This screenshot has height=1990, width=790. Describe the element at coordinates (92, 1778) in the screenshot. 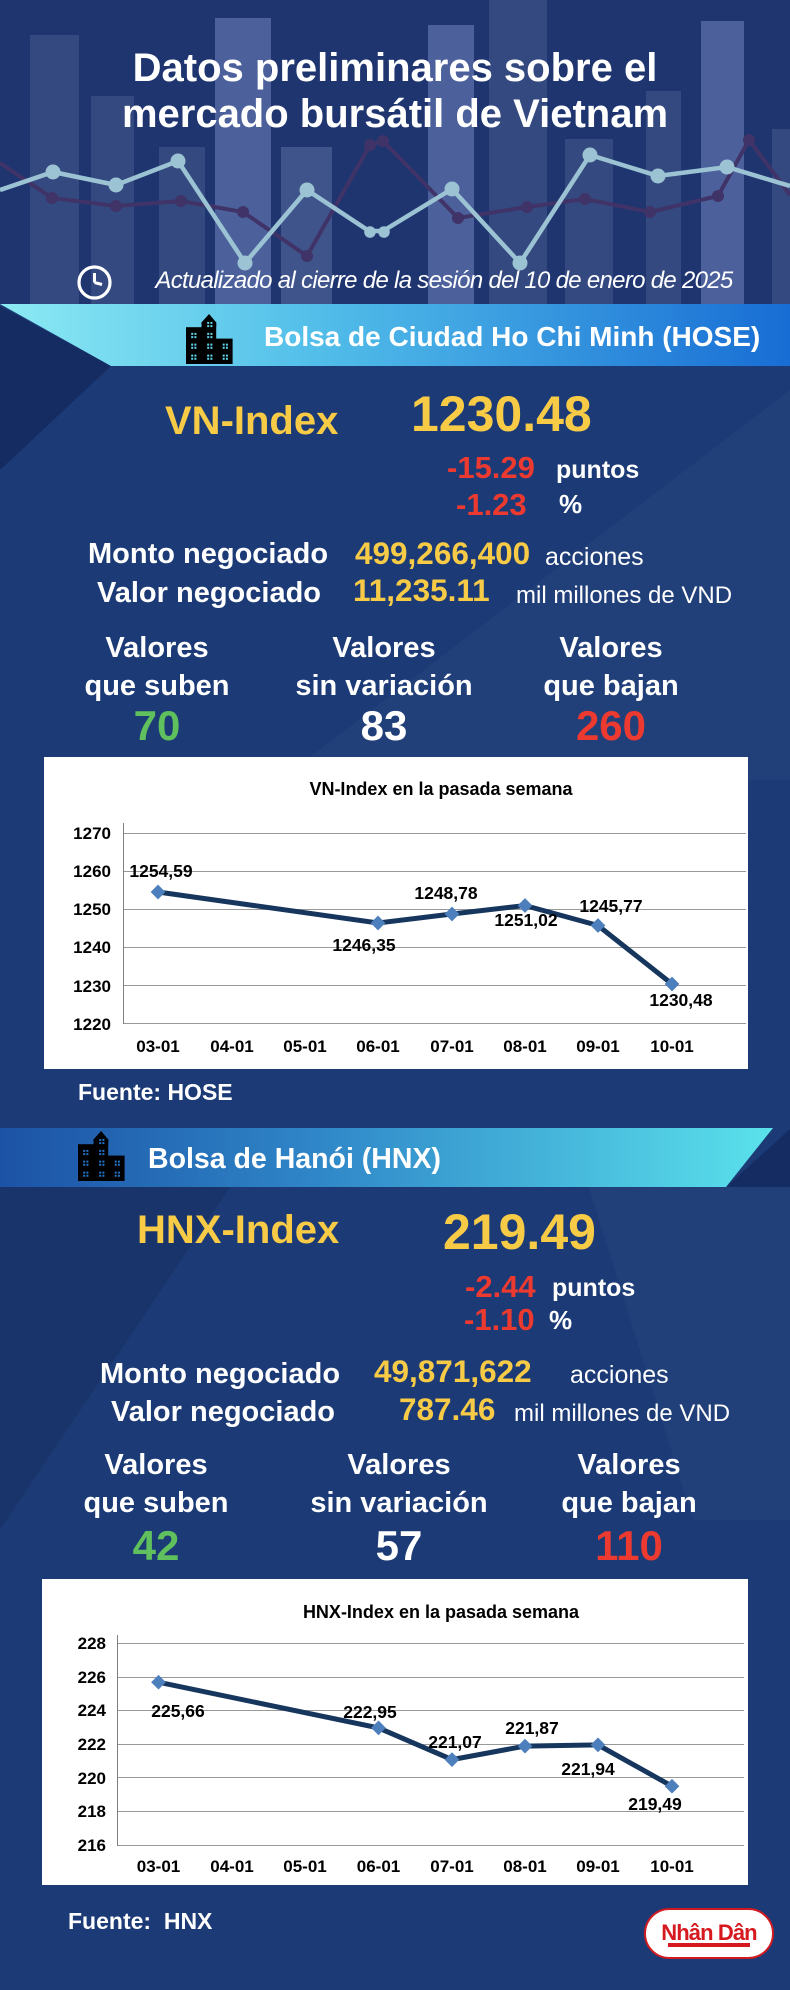

I see `svg-text: 220` at that location.